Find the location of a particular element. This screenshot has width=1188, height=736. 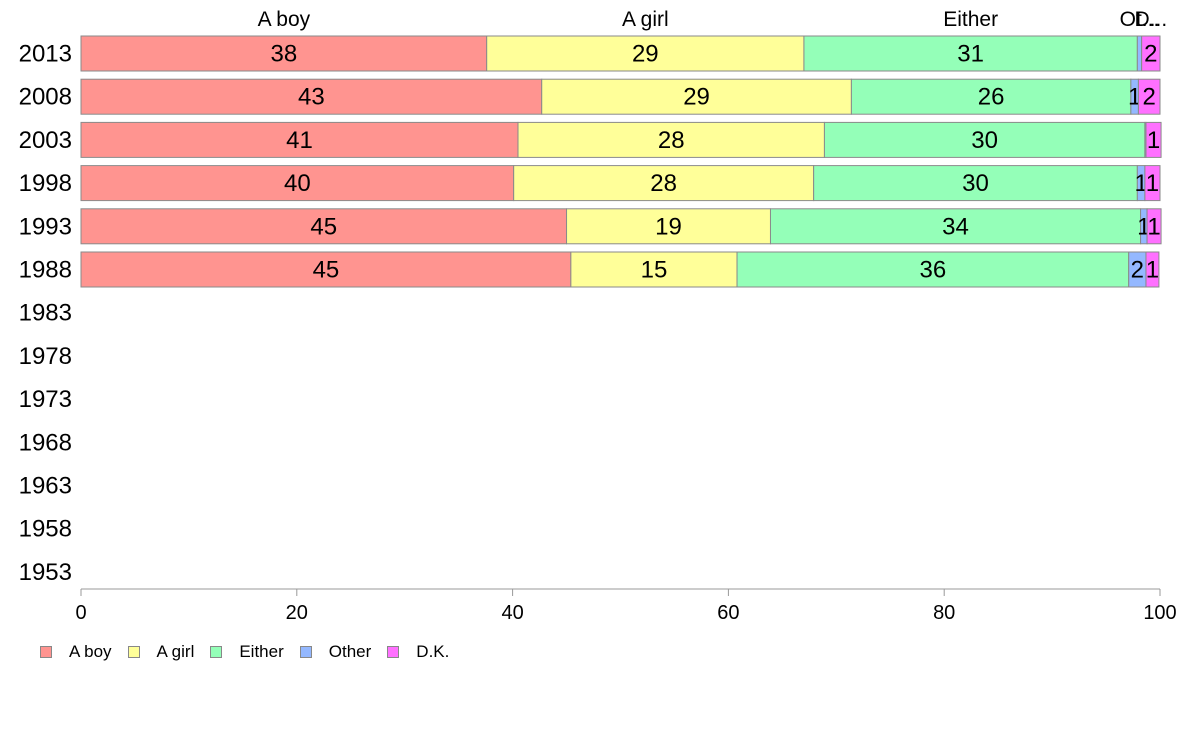

legend-item-other: Other is located at coordinates (335, 652).